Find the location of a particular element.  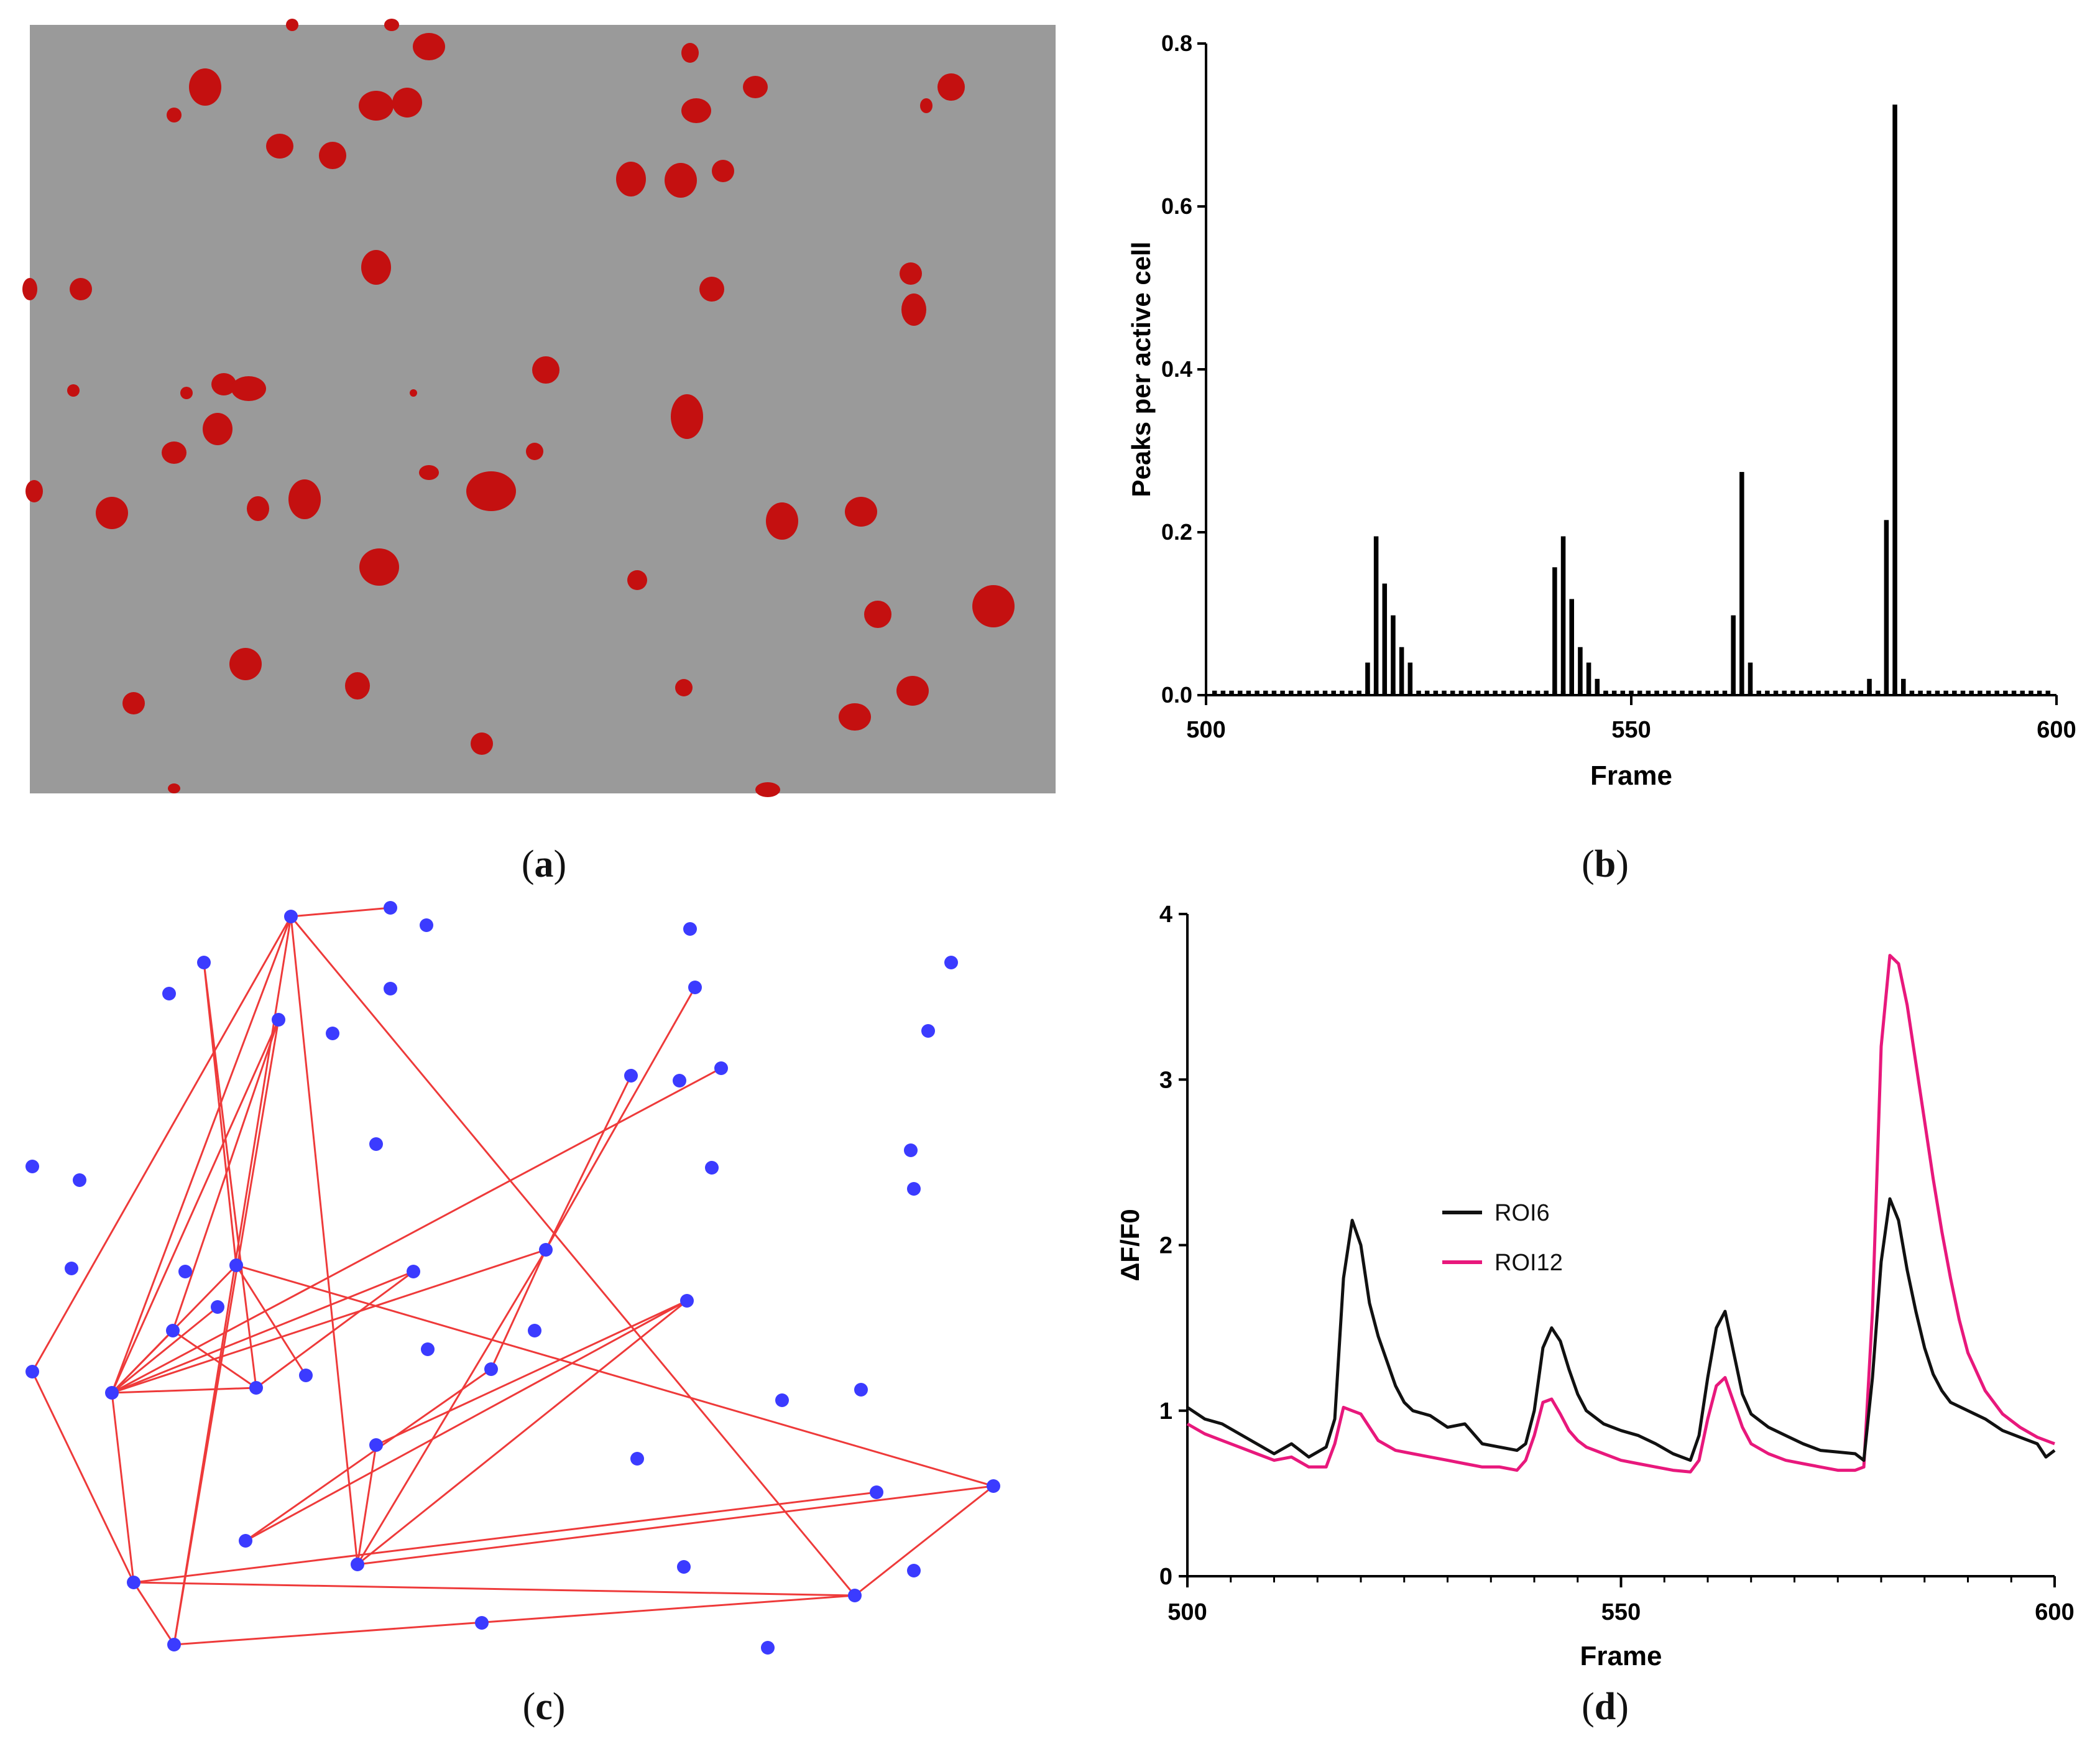

x-tick-label: 500 is located at coordinates (1187, 1612).